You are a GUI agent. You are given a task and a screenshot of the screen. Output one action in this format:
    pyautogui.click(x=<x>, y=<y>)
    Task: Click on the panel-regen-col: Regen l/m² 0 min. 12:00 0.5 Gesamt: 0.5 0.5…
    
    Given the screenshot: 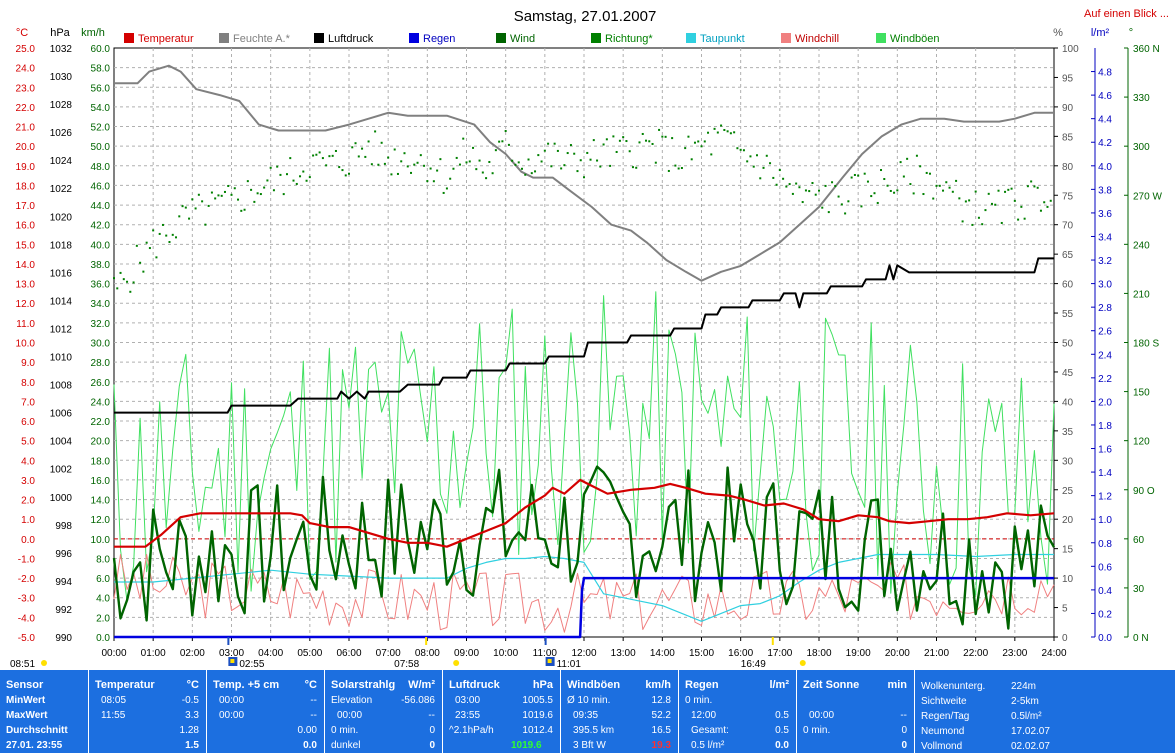 What is the action you would take?
    pyautogui.click(x=736, y=711)
    